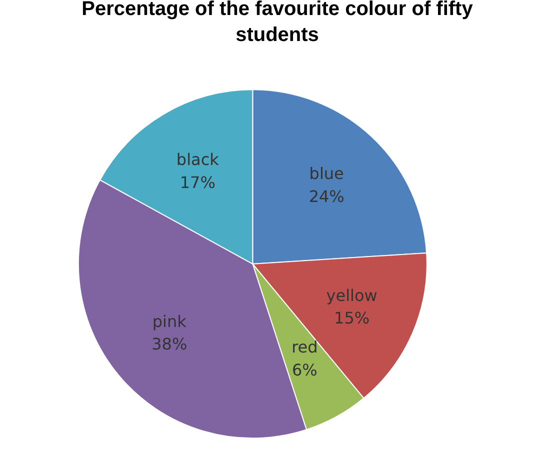  Describe the element at coordinates (198, 160) in the screenshot. I see `slice-label: black` at that location.